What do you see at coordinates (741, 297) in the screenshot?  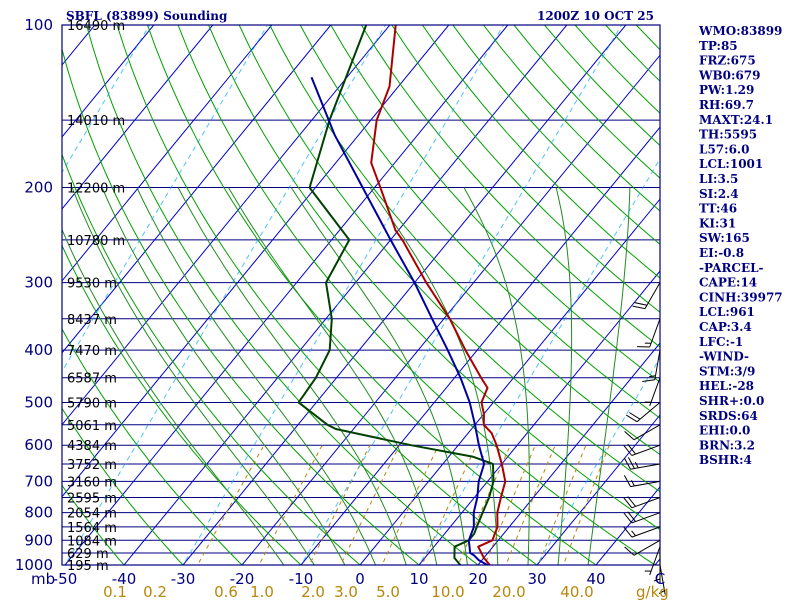 I see `sounding-index: CINH:39977` at bounding box center [741, 297].